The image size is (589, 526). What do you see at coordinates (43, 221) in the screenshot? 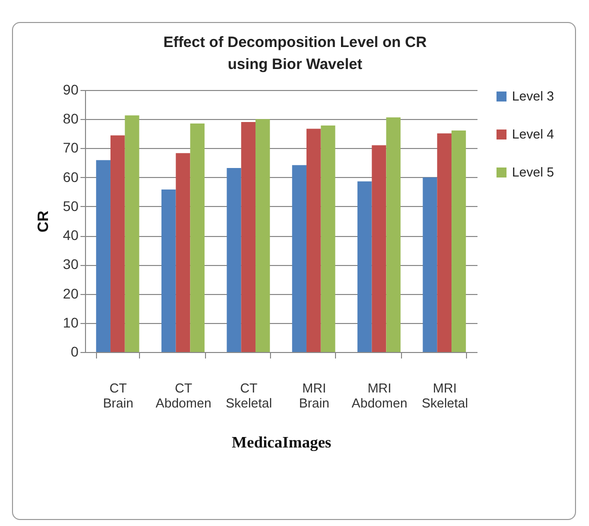
I see `y-axis-title: CR` at bounding box center [43, 221].